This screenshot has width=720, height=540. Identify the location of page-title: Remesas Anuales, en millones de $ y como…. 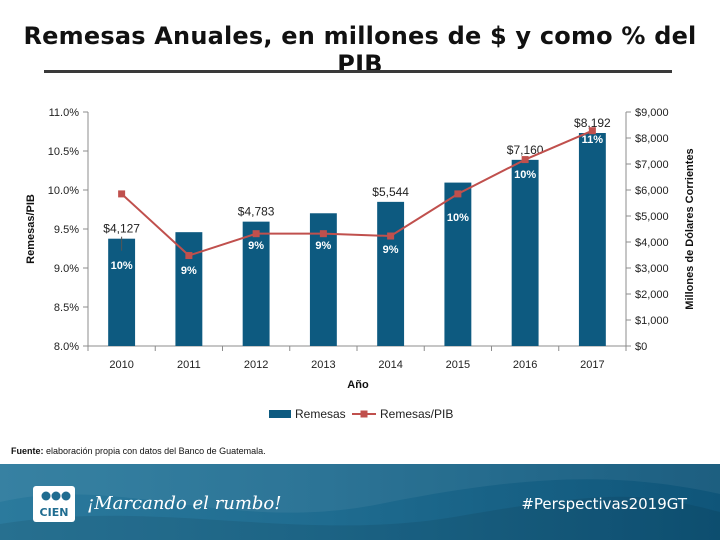
(360, 50).